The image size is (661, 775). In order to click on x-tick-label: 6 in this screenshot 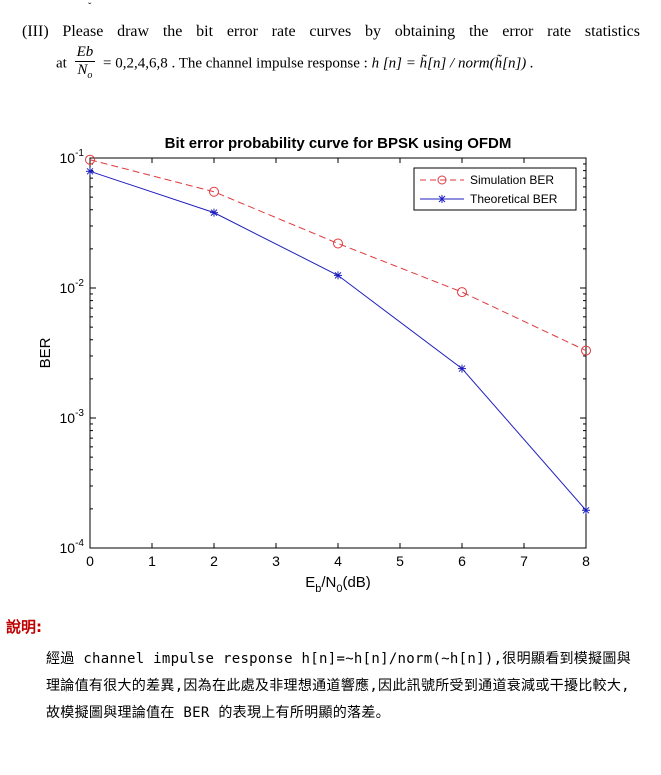, I will do `click(462, 561)`.